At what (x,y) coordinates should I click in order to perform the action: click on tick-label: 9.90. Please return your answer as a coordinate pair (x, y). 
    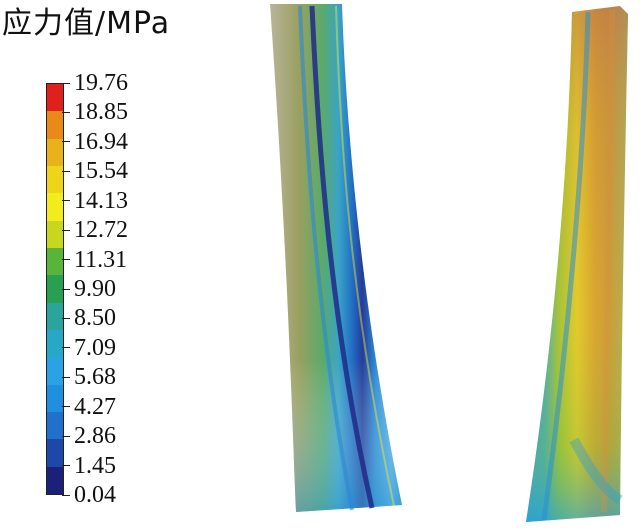
    Looking at the image, I should click on (95, 289).